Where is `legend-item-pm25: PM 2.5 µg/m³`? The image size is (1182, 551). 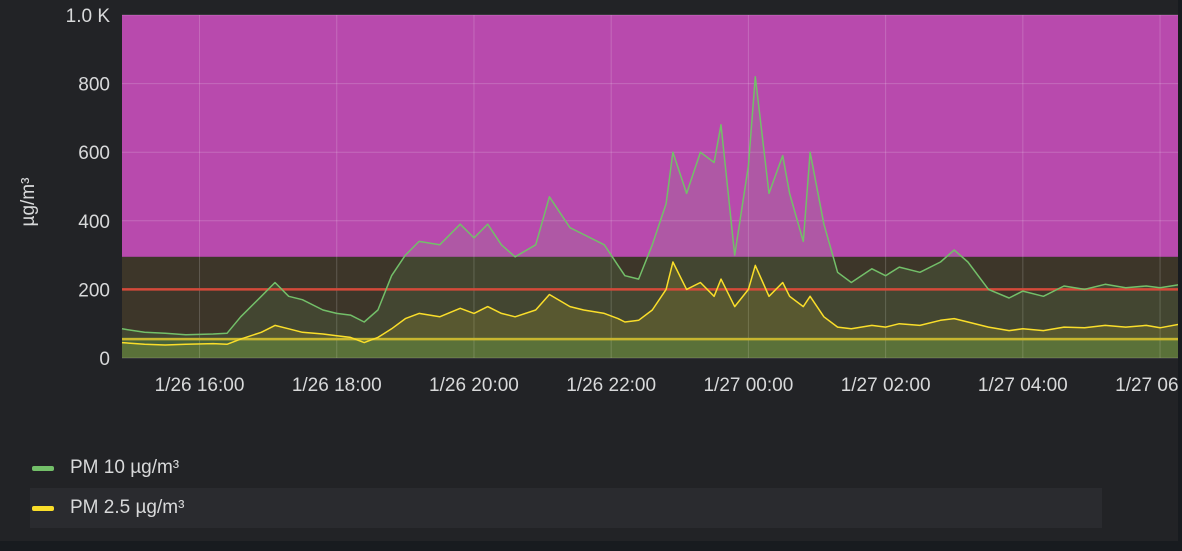
legend-item-pm25: PM 2.5 µg/m³ is located at coordinates (566, 508).